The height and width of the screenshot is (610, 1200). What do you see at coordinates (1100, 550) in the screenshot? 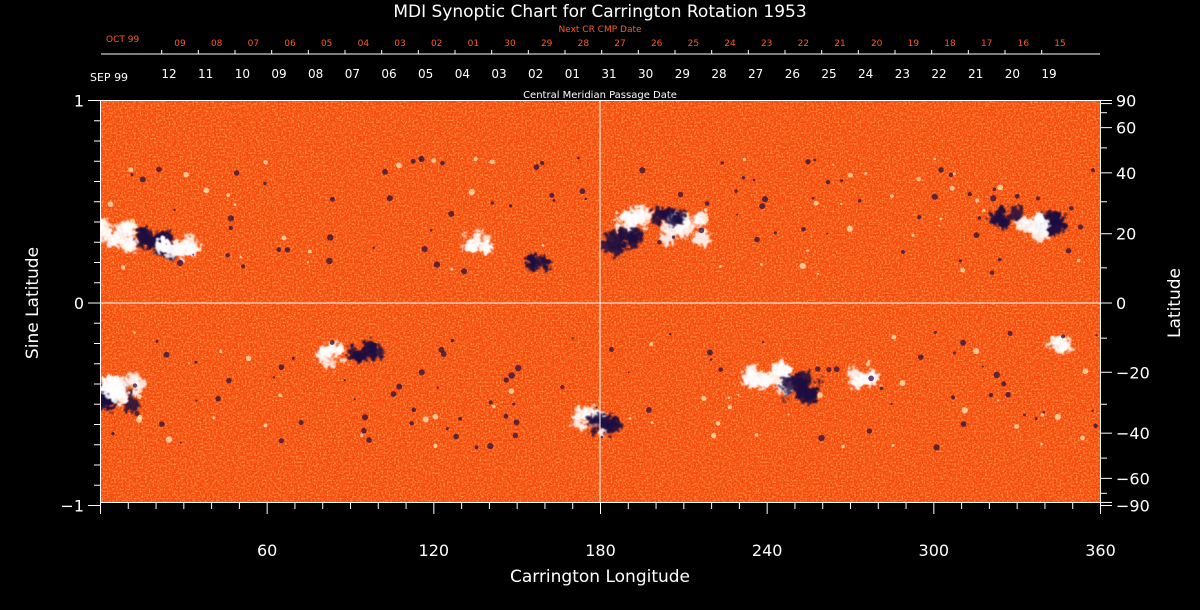
I see `x-tick-label: 360` at bounding box center [1100, 550].